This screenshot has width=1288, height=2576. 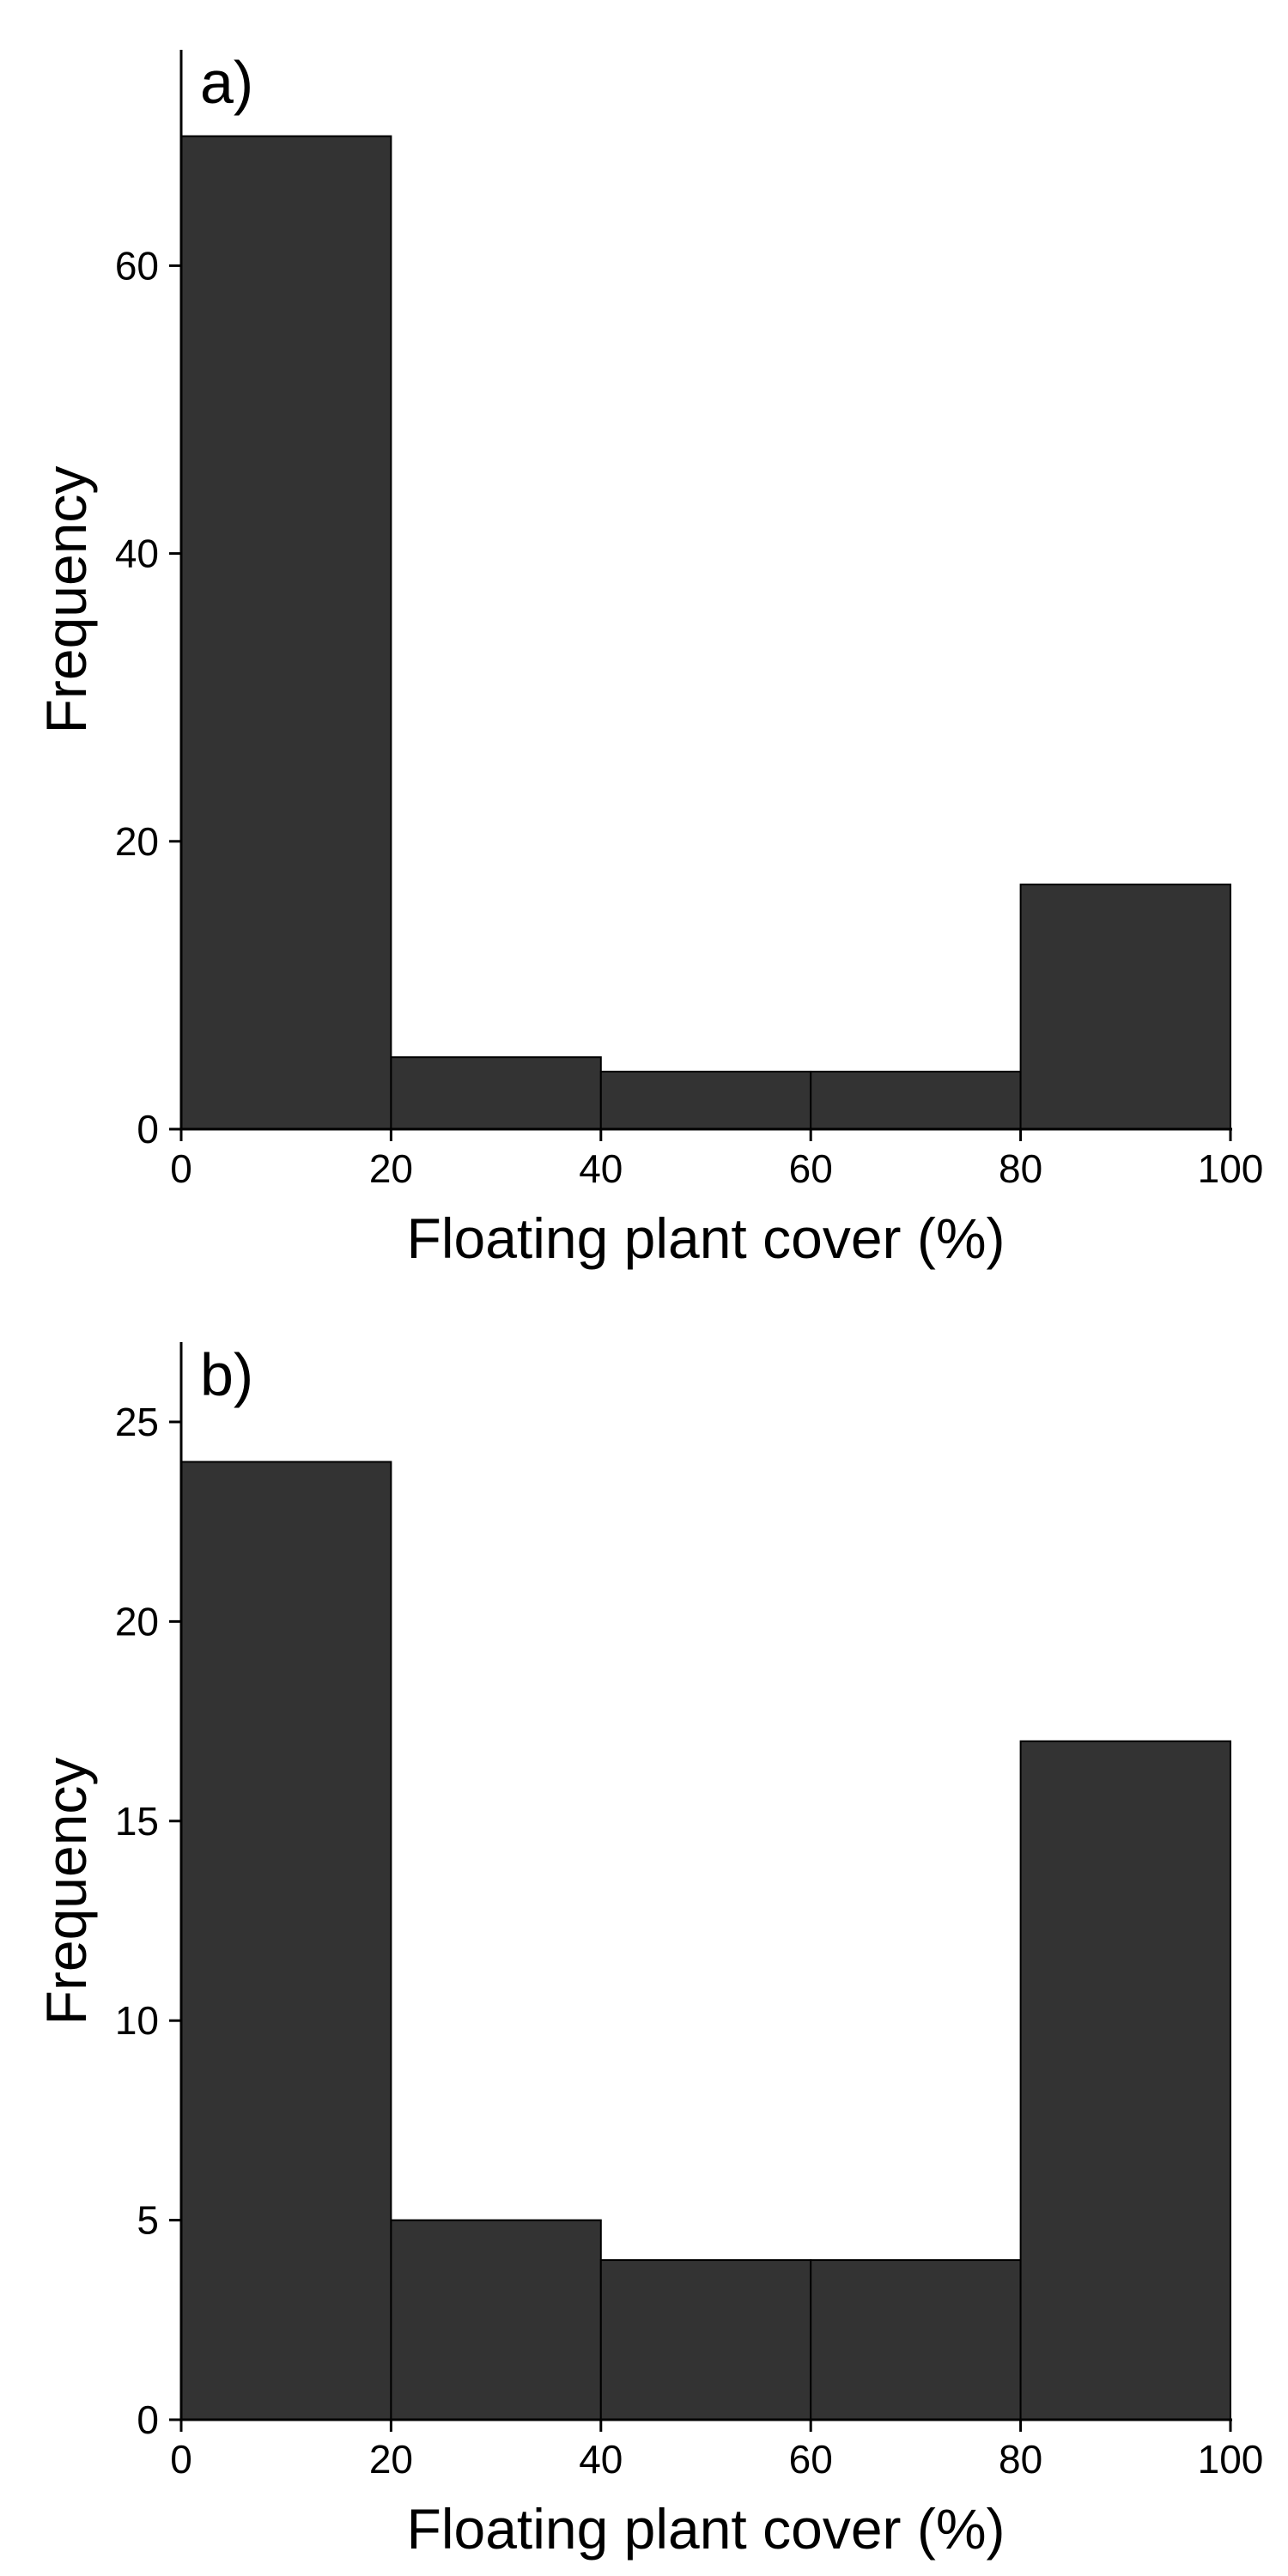 What do you see at coordinates (137, 1821) in the screenshot?
I see `y-tick-label-15: 15` at bounding box center [137, 1821].